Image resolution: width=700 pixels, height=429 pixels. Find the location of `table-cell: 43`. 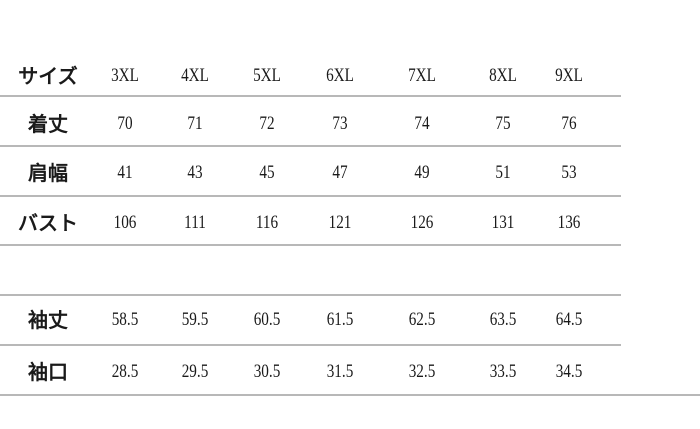

table-cell: 43 is located at coordinates (195, 172).